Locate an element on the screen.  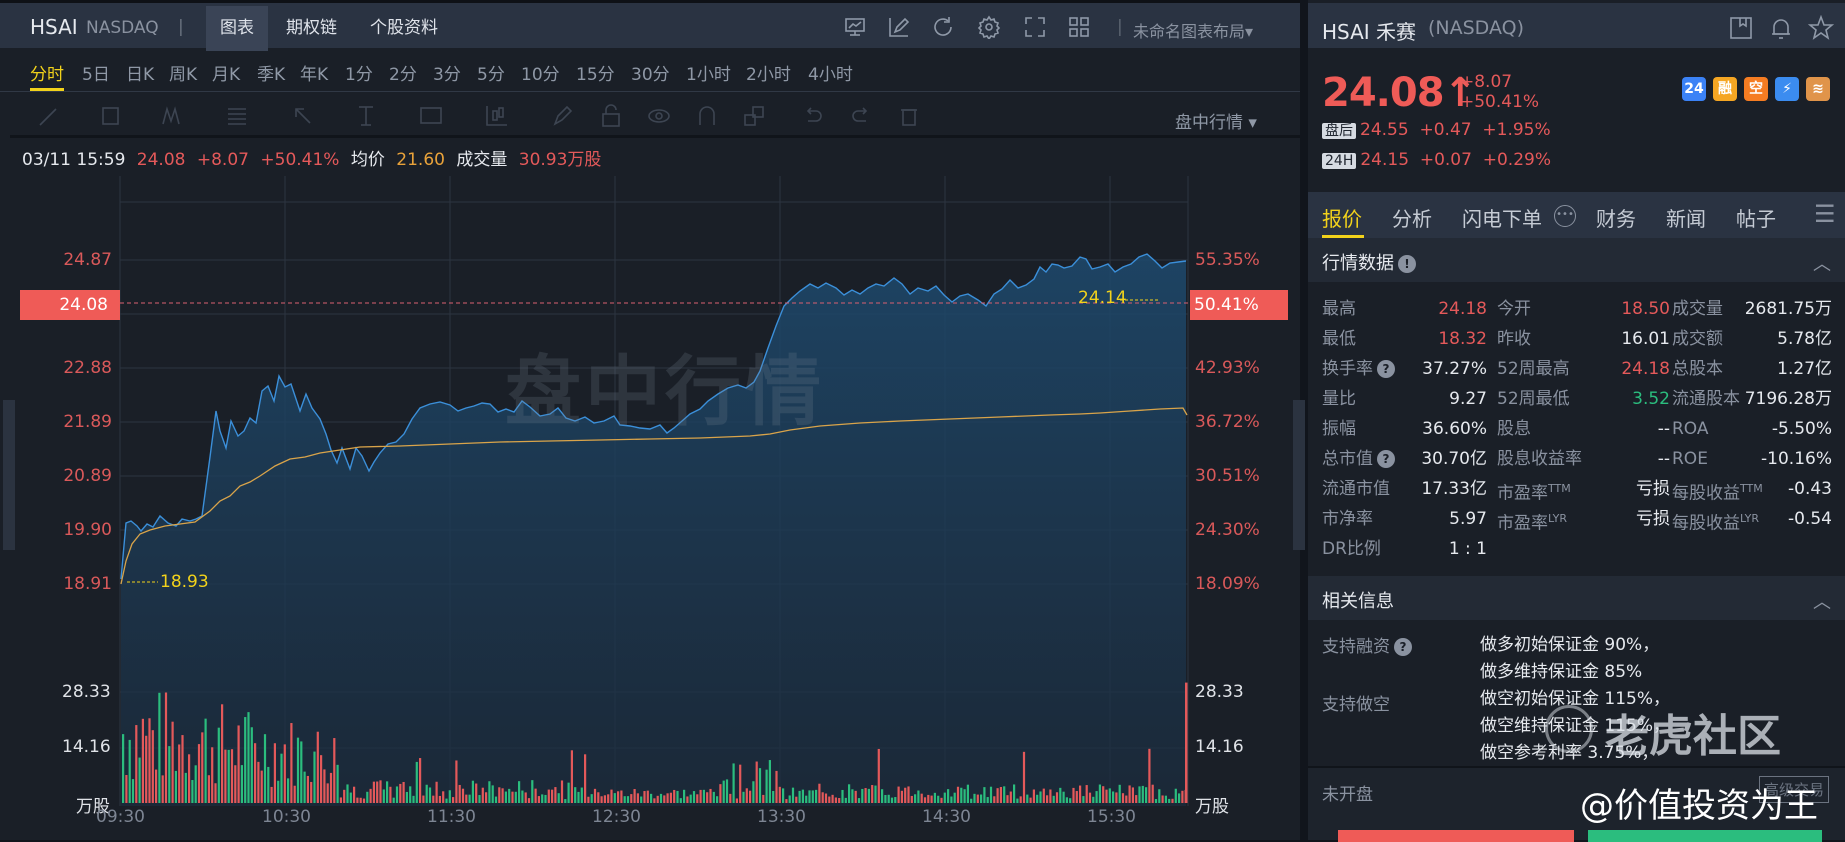
info-icon: ! is located at coordinates (1407, 264).